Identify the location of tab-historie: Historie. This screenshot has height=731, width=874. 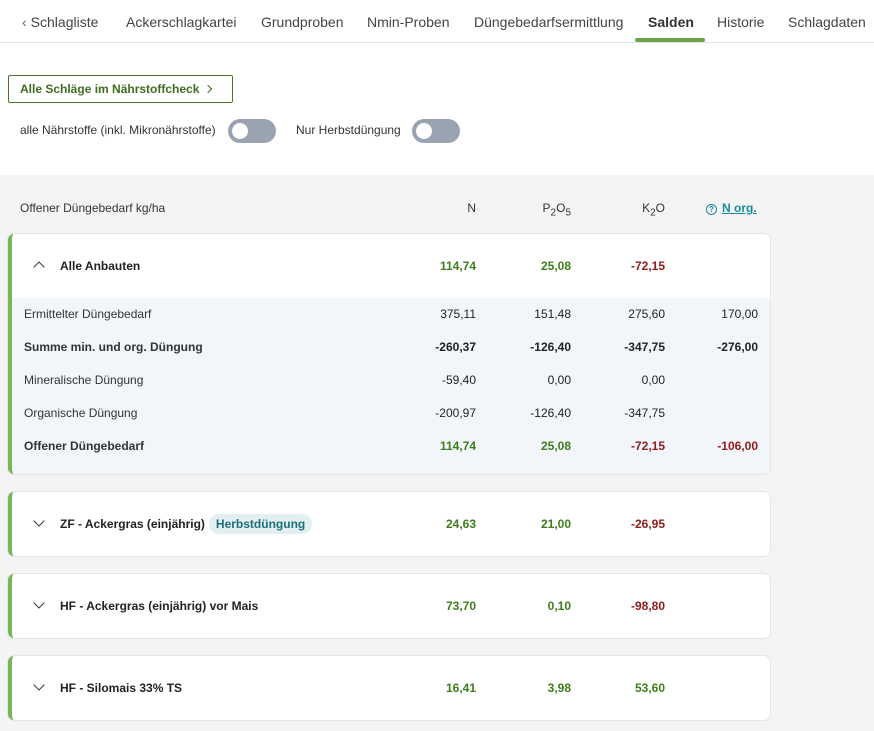
(741, 22).